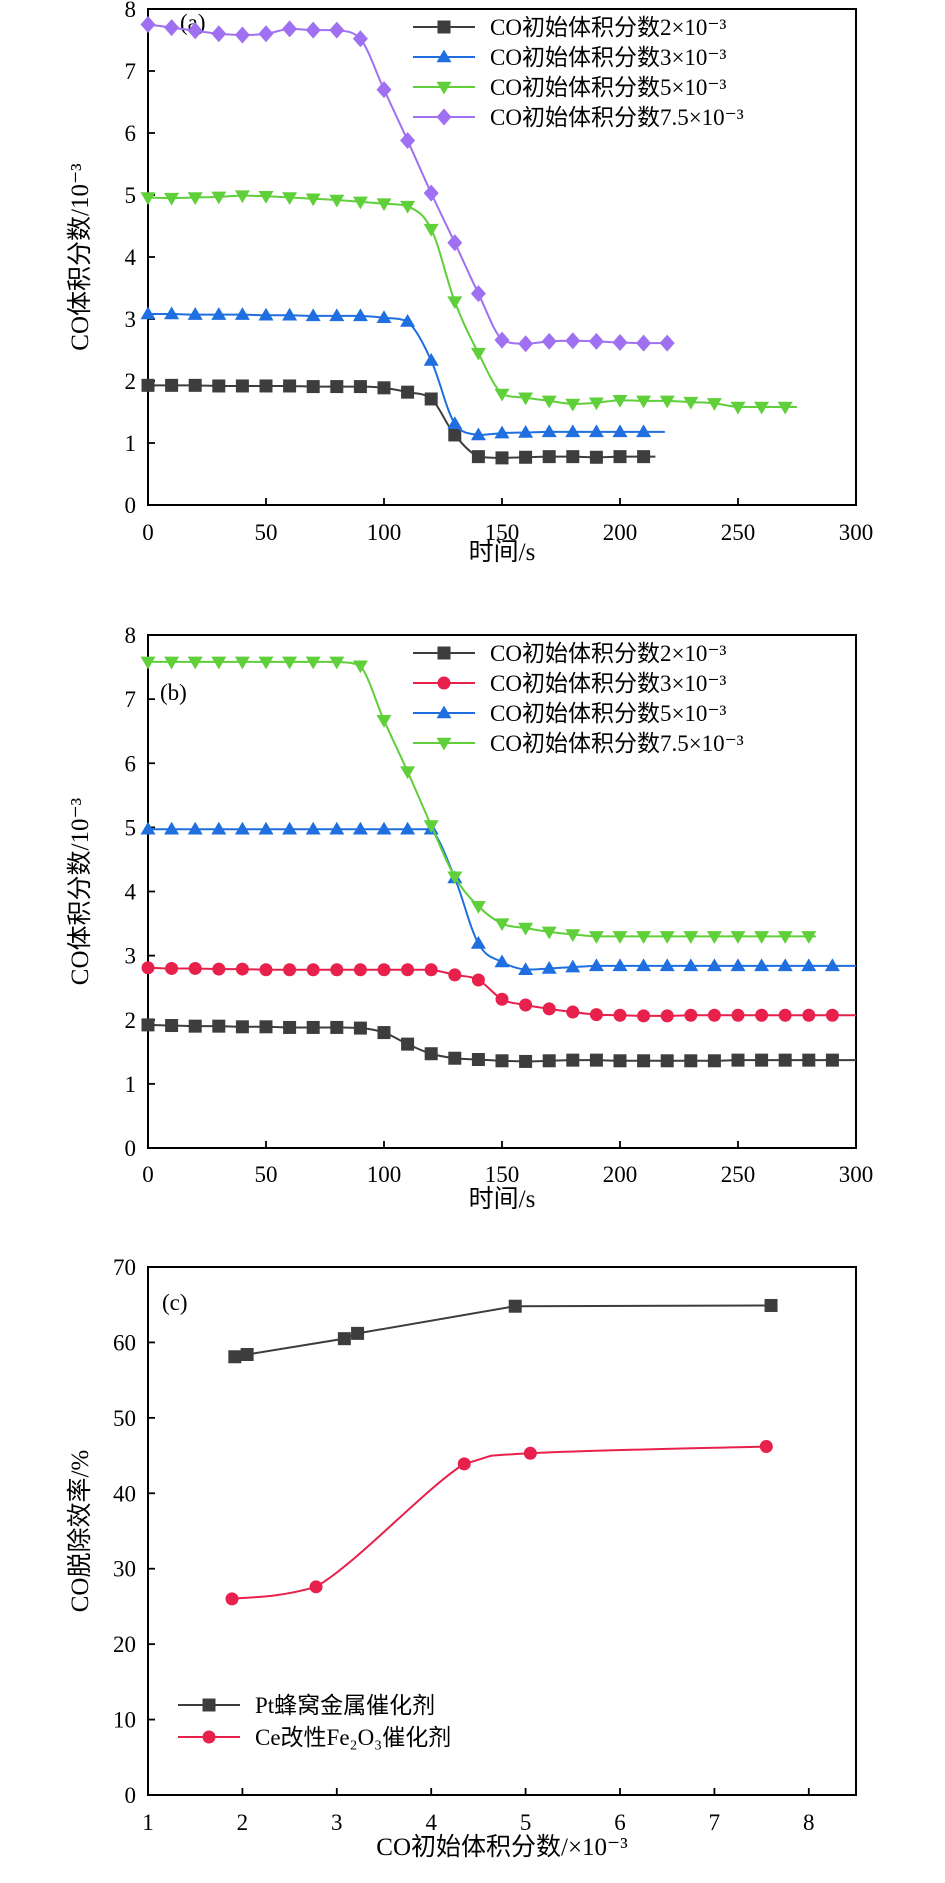 This screenshot has height=1883, width=945. Describe the element at coordinates (608, 57) in the screenshot. I see `legend-label: CO初始体积分数3×10⁻³` at that location.